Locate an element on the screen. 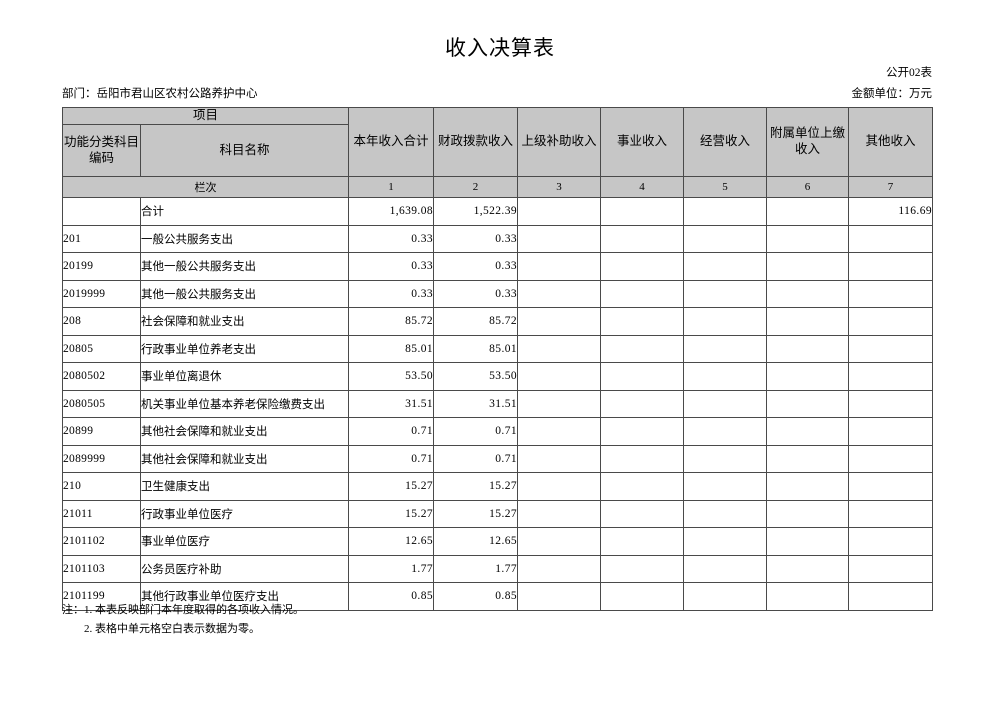 Image resolution: width=1000 pixels, height=706 pixels. cell-value-2: 1.77 is located at coordinates (476, 568).